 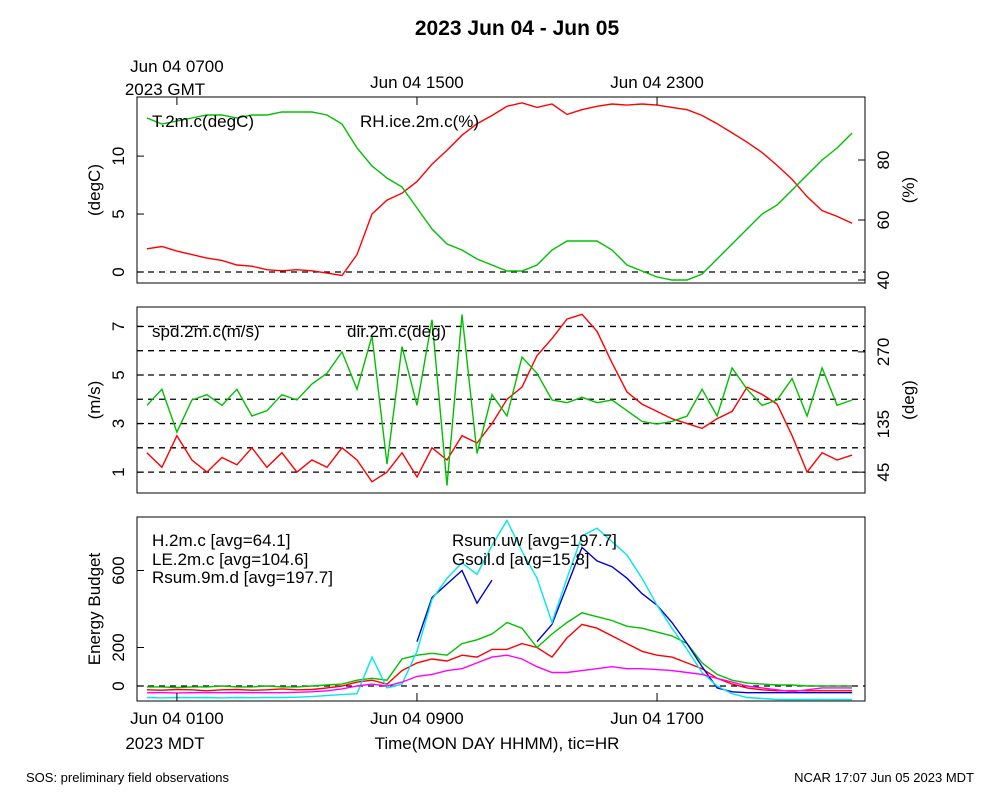 What do you see at coordinates (908, 400) in the screenshot?
I see `y2-axis-label: (deg)` at bounding box center [908, 400].